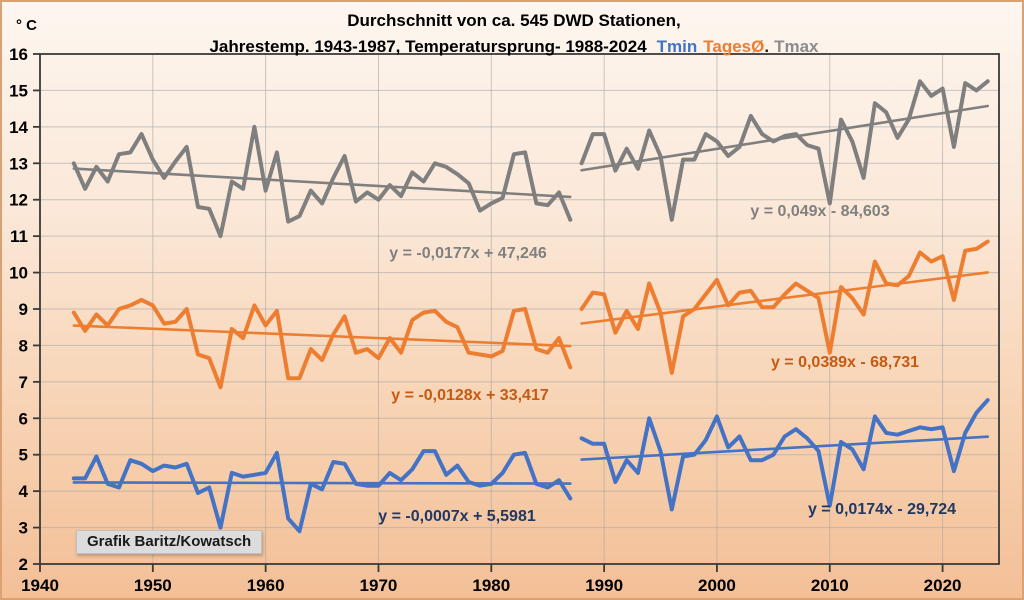 This screenshot has height=600, width=1024. I want to click on y-tick-label-7: 7, so click(23, 382).